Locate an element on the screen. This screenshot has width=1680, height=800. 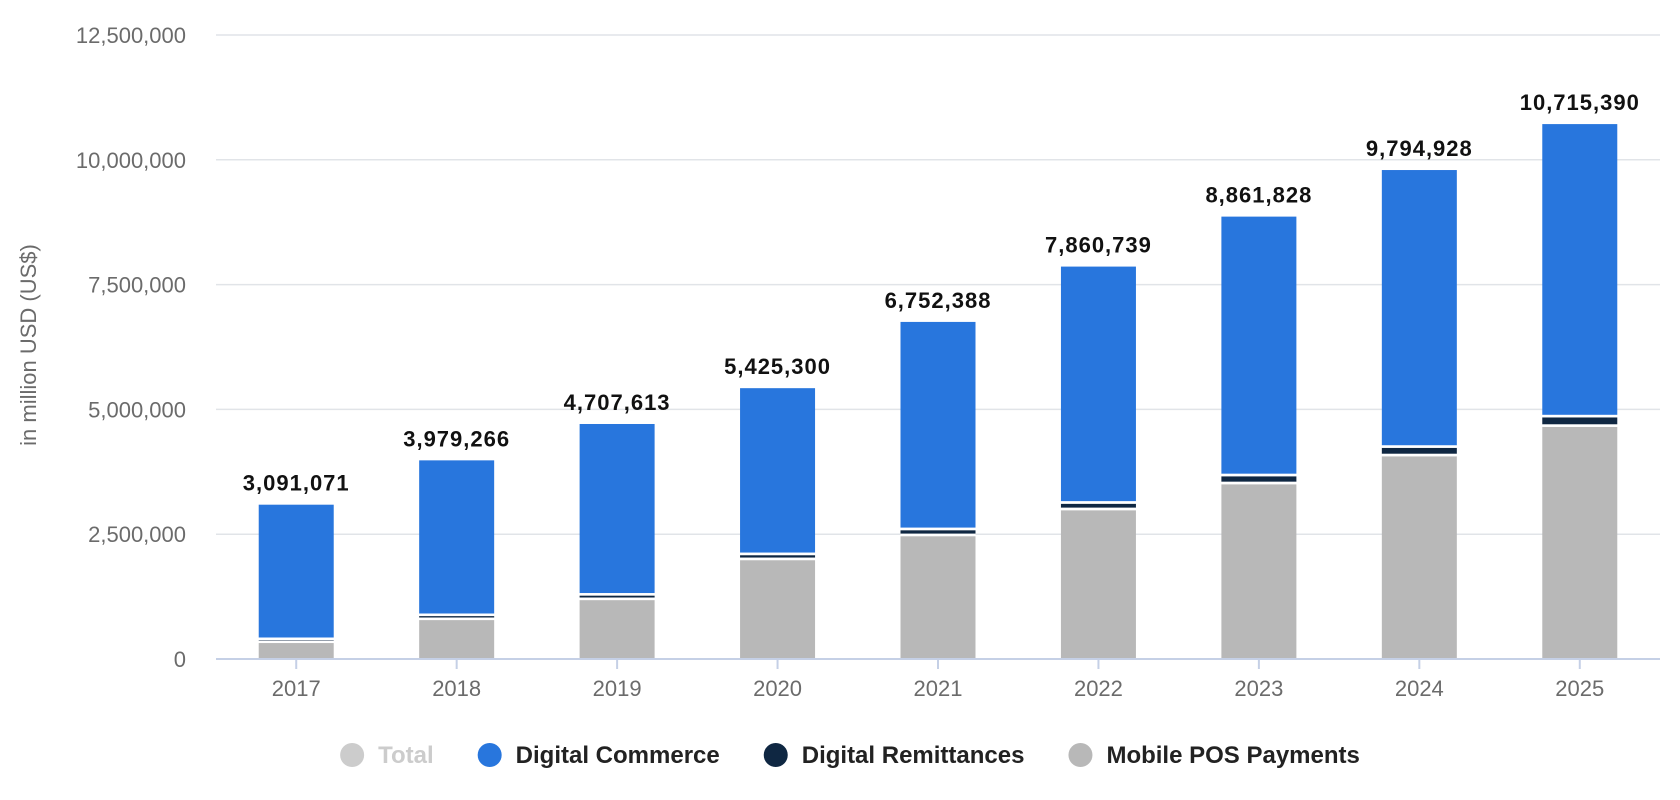
x-tick-label: 2021 is located at coordinates (938, 688).